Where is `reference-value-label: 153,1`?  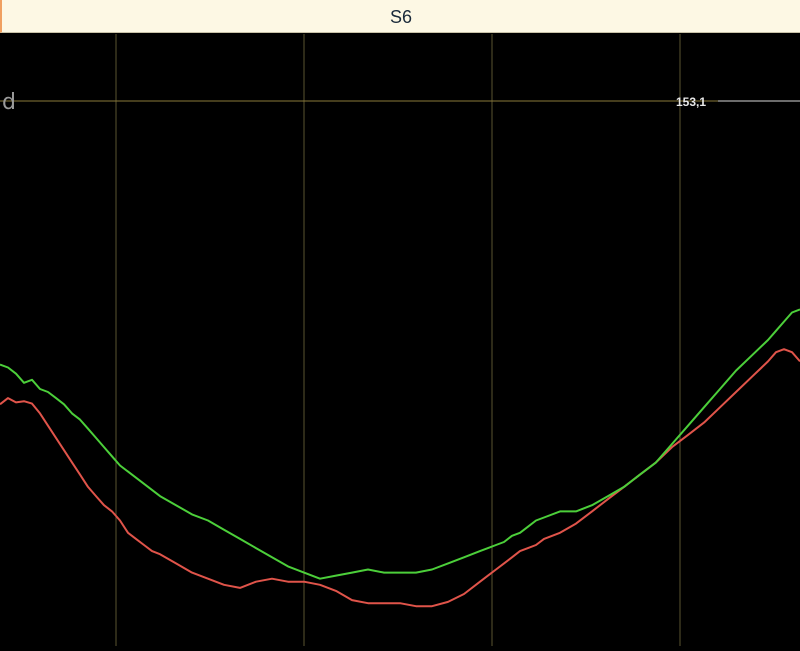 reference-value-label: 153,1 is located at coordinates (691, 102).